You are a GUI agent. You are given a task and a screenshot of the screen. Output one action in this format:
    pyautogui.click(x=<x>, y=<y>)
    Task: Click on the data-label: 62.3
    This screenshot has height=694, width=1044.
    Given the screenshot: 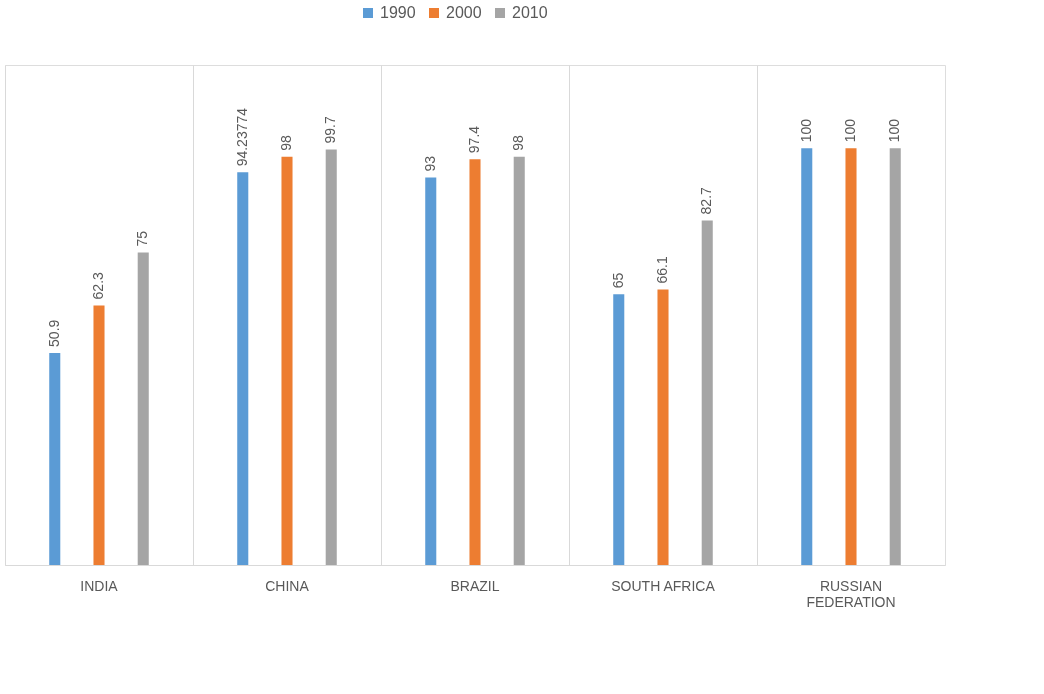 What is the action you would take?
    pyautogui.click(x=98, y=285)
    